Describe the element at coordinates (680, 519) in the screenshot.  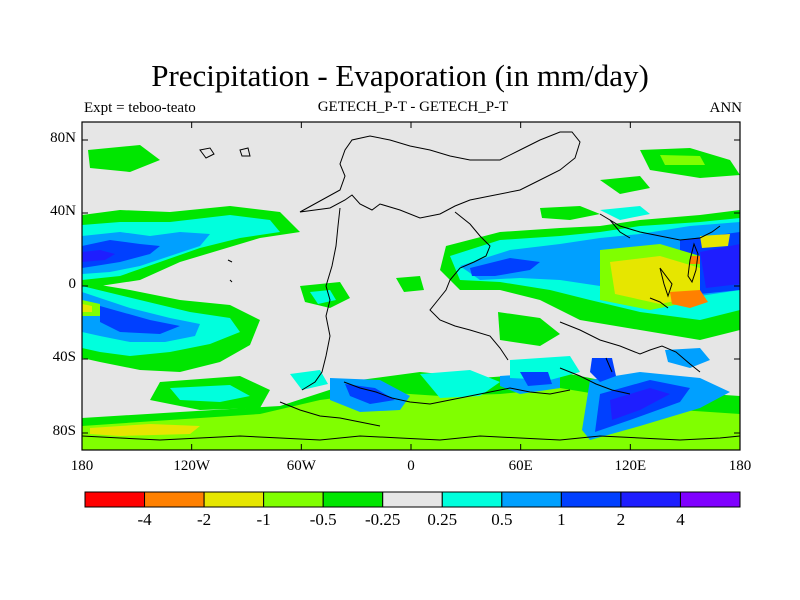
I see `colorbar-label: 4` at that location.